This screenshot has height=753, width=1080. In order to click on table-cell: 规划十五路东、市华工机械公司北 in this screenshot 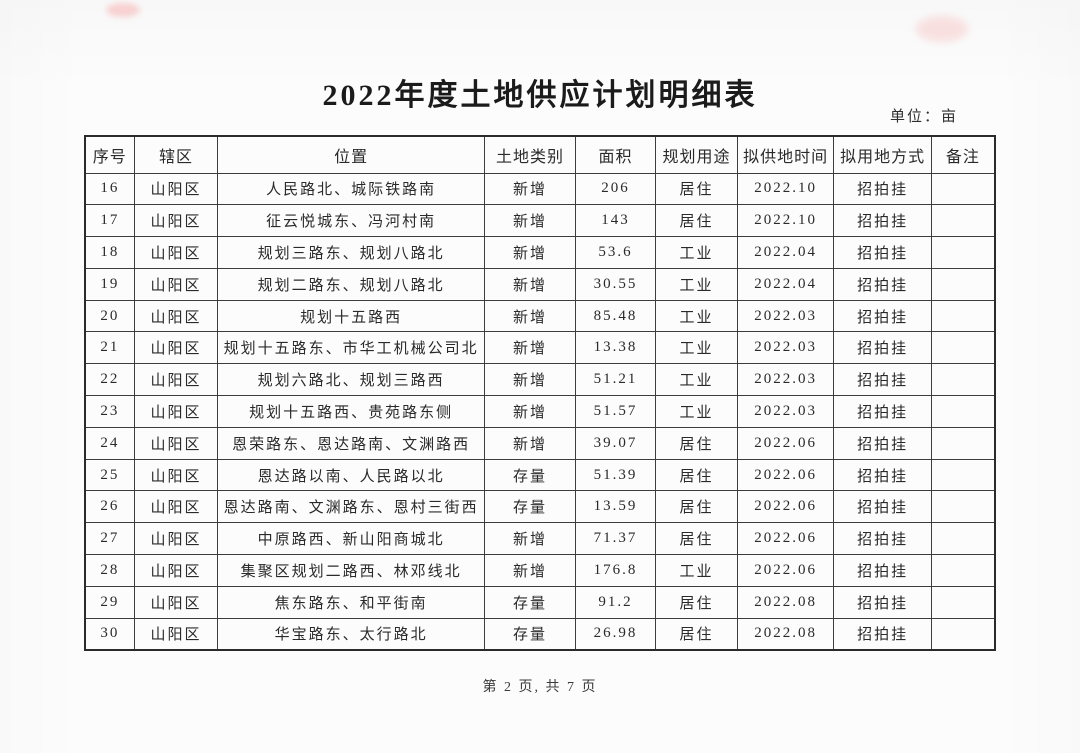, I will do `click(351, 348)`.